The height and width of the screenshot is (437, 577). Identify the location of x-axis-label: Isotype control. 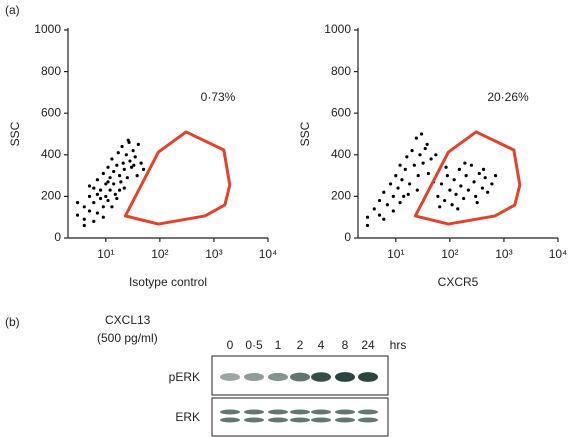
(168, 282).